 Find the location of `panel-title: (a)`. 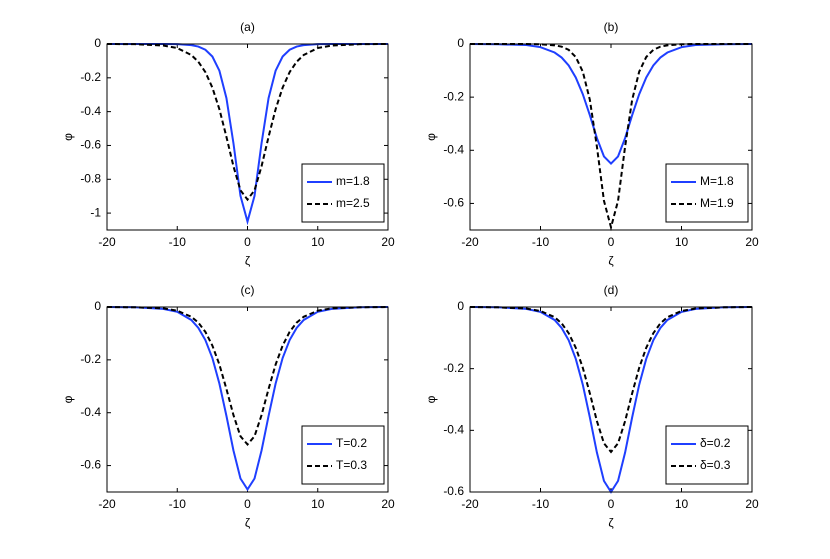

panel-title: (a) is located at coordinates (247, 27).